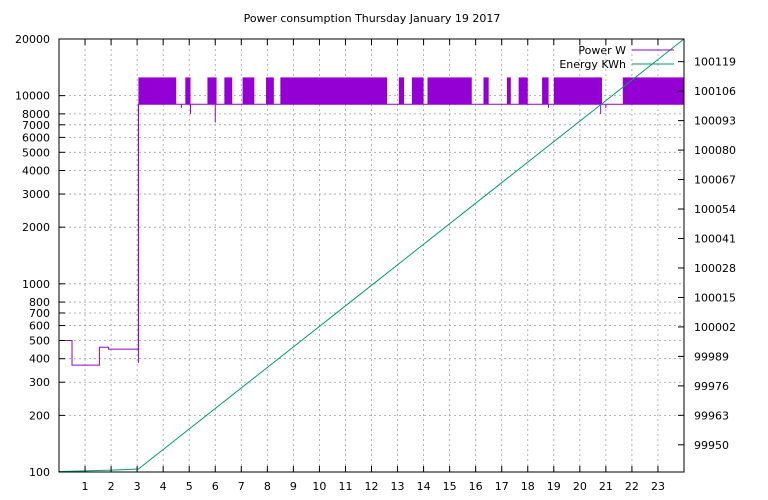 The image size is (768, 500). What do you see at coordinates (606, 486) in the screenshot?
I see `x-tick-label: 21` at bounding box center [606, 486].